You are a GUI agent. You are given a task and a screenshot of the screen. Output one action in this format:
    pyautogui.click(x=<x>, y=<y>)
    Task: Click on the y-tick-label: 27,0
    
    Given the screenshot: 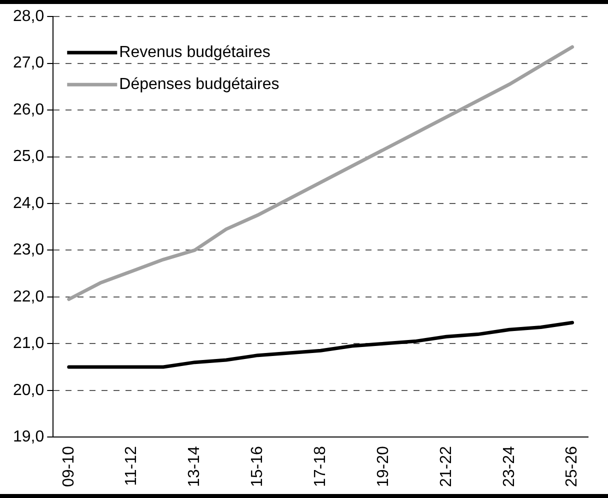 What is the action you would take?
    pyautogui.click(x=28, y=63)
    